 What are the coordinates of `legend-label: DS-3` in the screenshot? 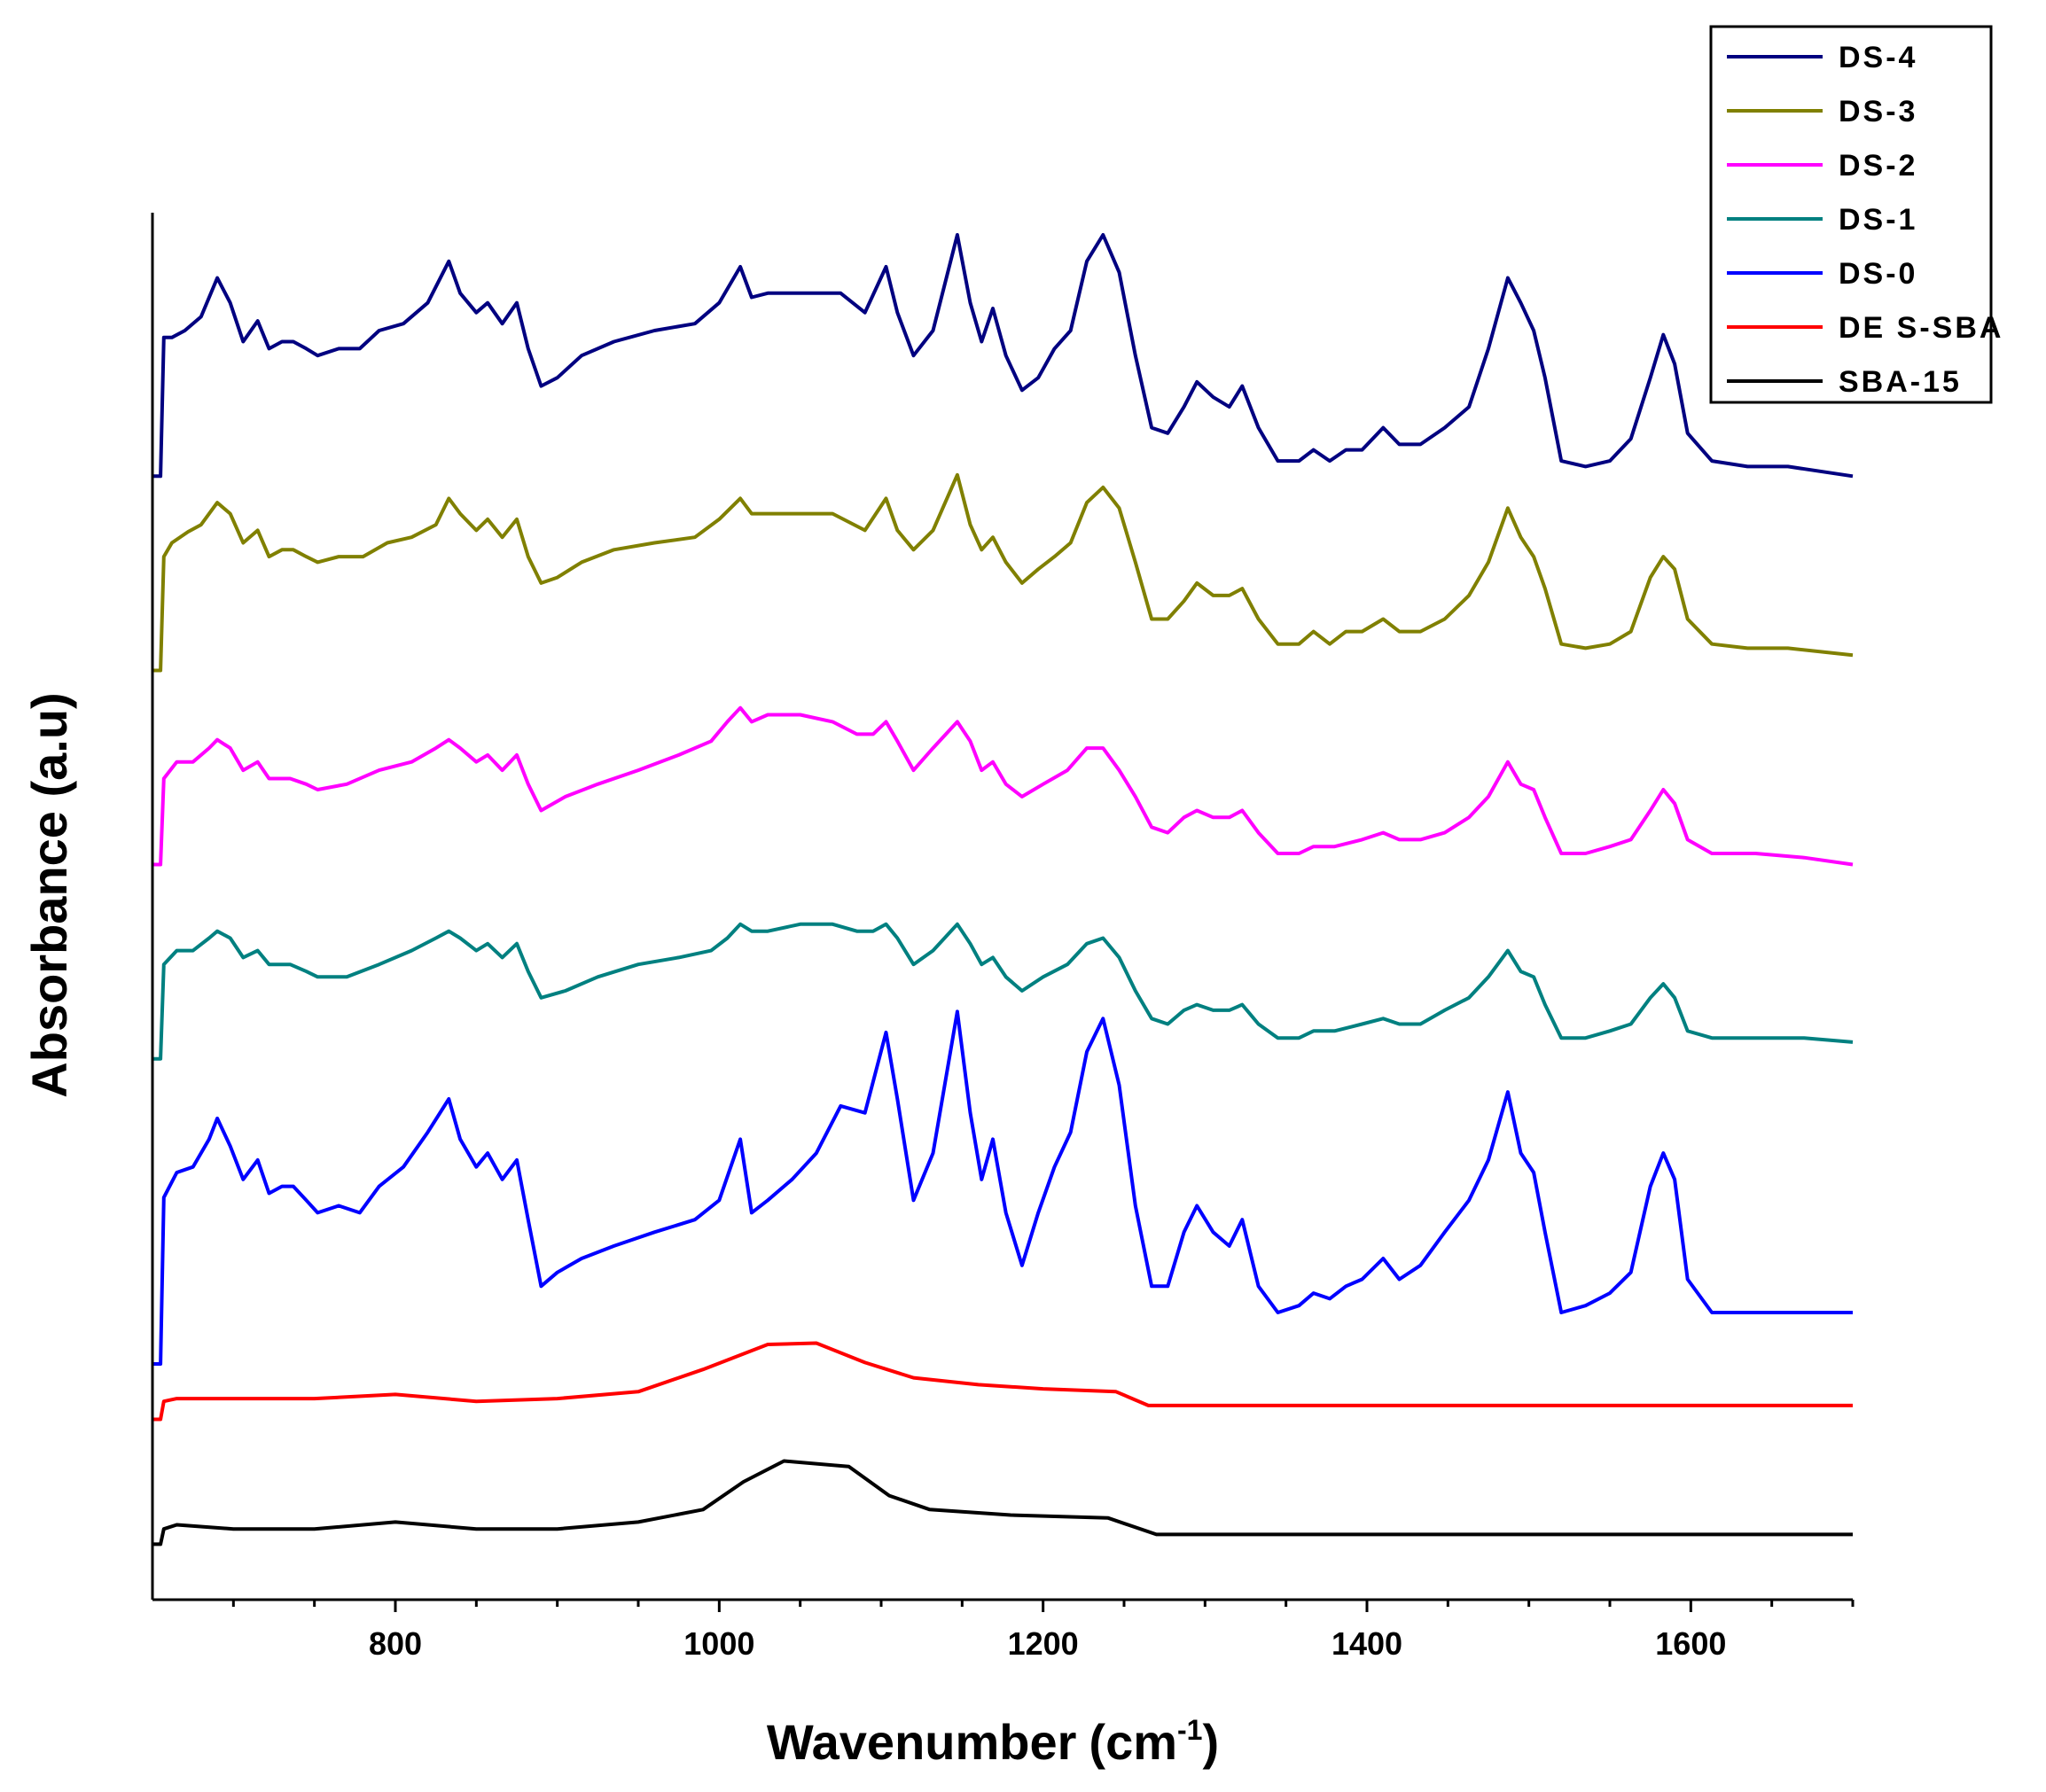 It's located at (1878, 112).